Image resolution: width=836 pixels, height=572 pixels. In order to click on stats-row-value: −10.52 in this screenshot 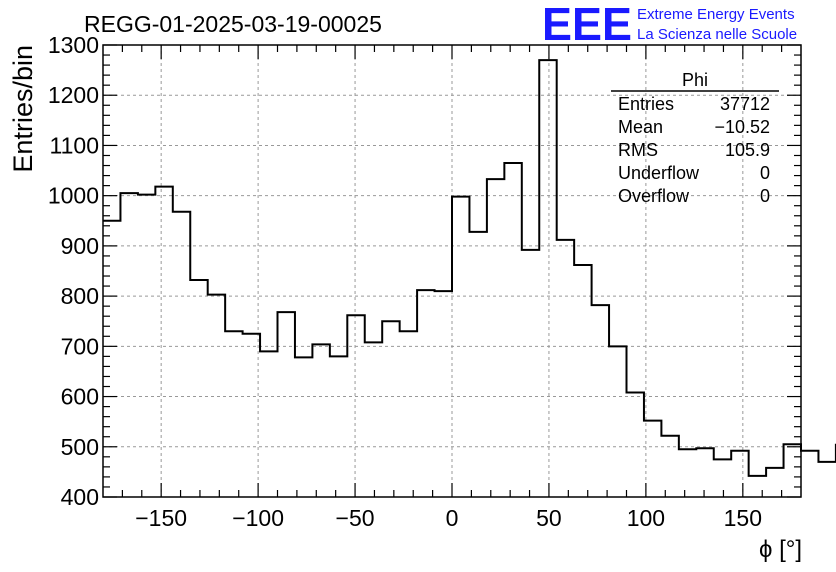, I will do `click(742, 127)`.